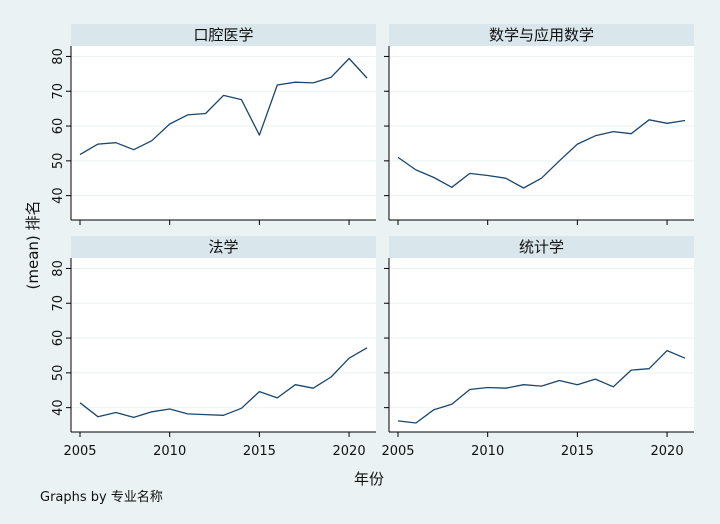 Image resolution: width=720 pixels, height=524 pixels. Describe the element at coordinates (33, 244) in the screenshot. I see `y-axis-title: (mean) 排名` at that location.